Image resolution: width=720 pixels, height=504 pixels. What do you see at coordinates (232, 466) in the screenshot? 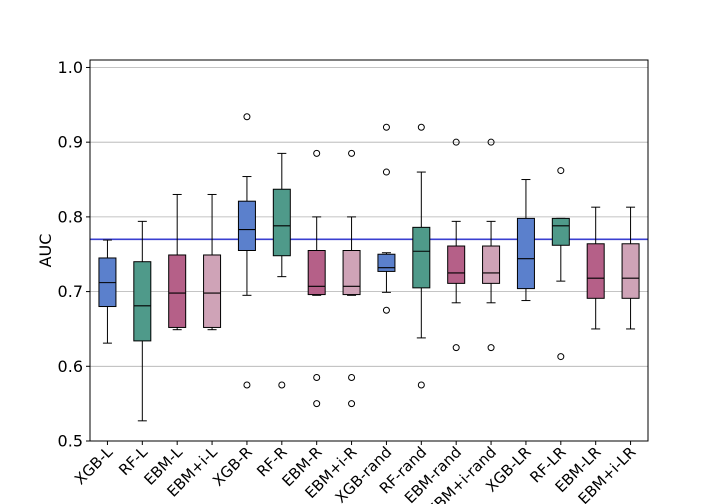
I see `x-tick-label: XGB-R` at bounding box center [232, 466].